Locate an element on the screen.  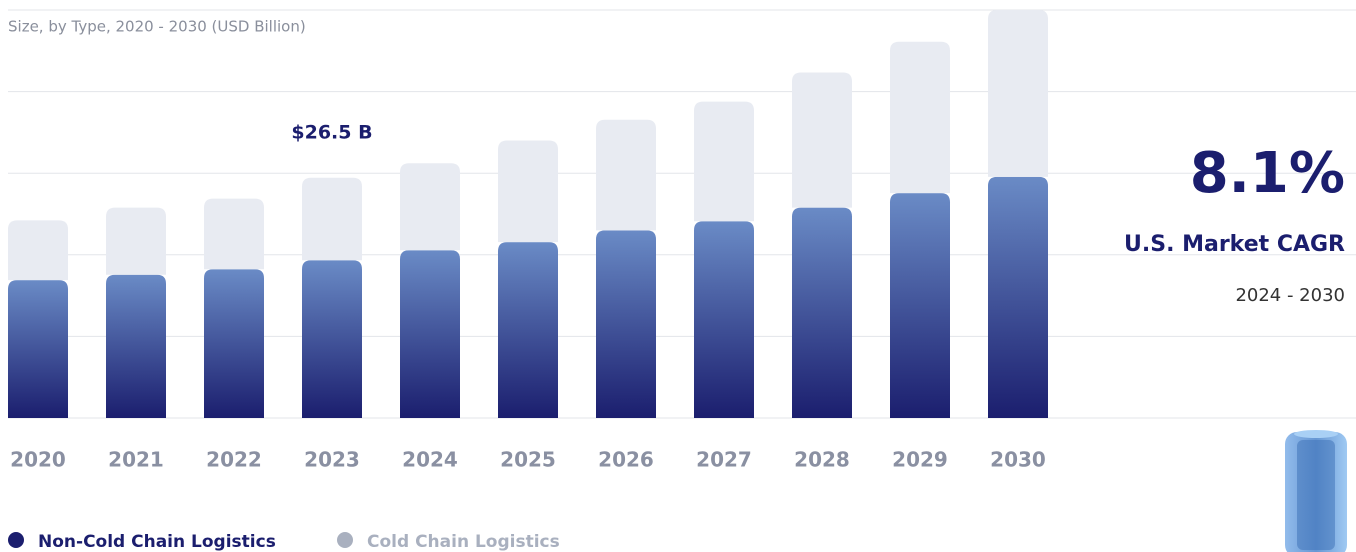
x-tick-label: 2028 is located at coordinates (822, 460).